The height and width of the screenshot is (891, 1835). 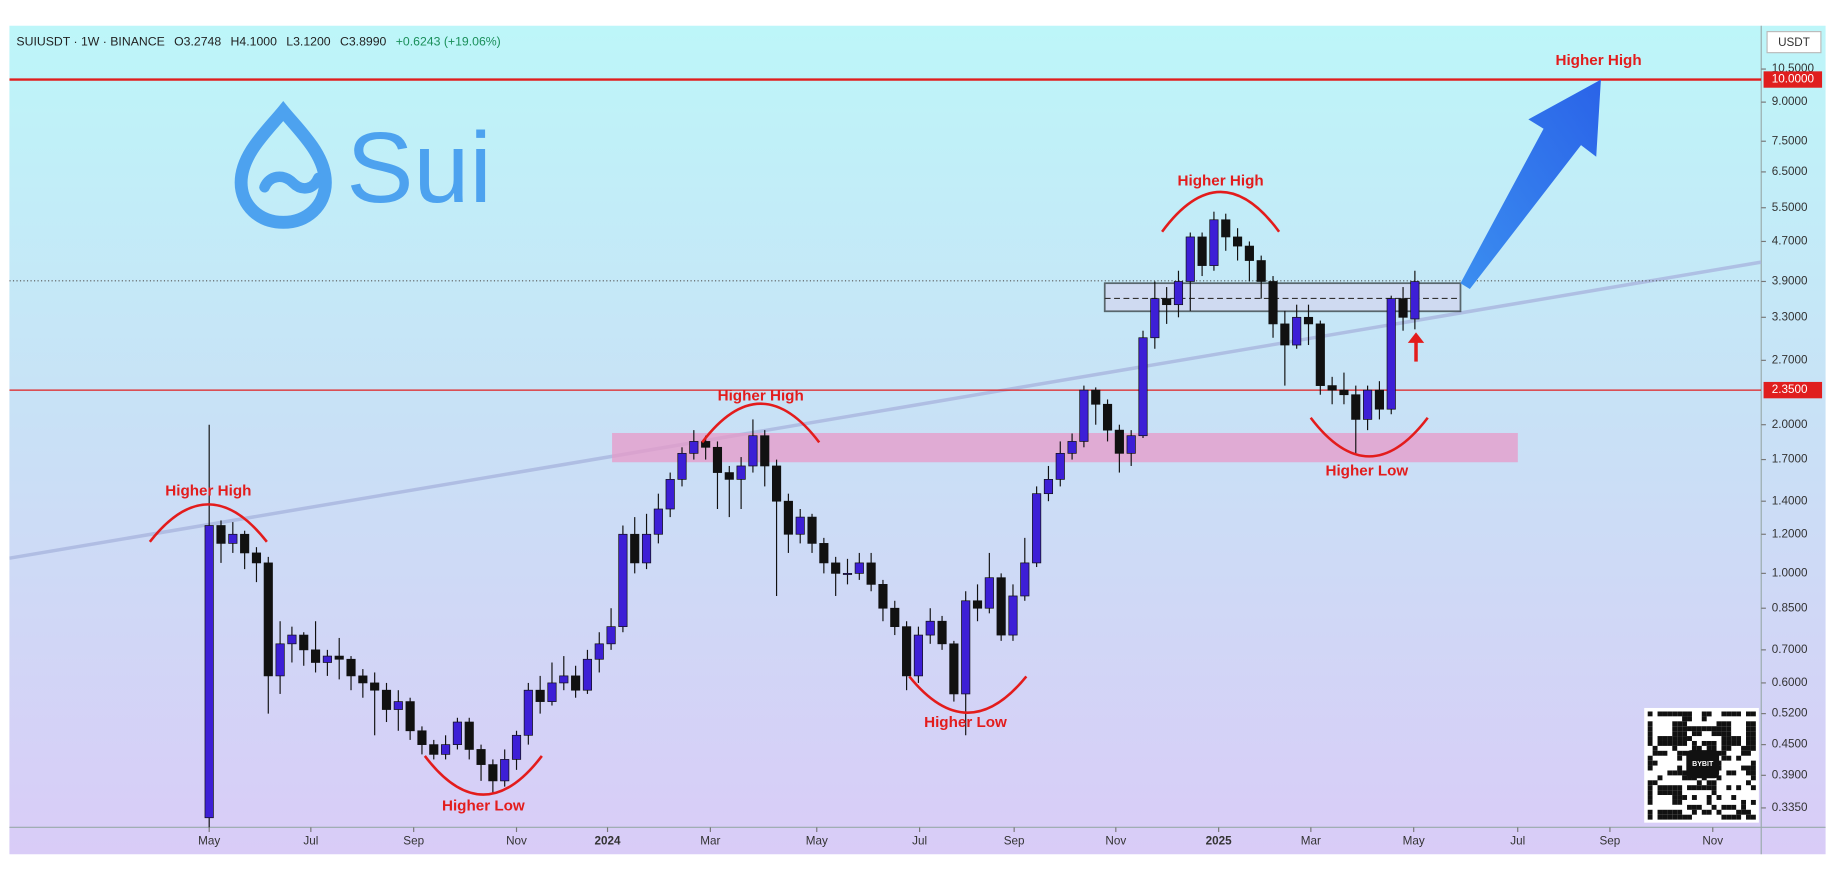 I want to click on y-tick-label: 6.5000, so click(x=1790, y=171).